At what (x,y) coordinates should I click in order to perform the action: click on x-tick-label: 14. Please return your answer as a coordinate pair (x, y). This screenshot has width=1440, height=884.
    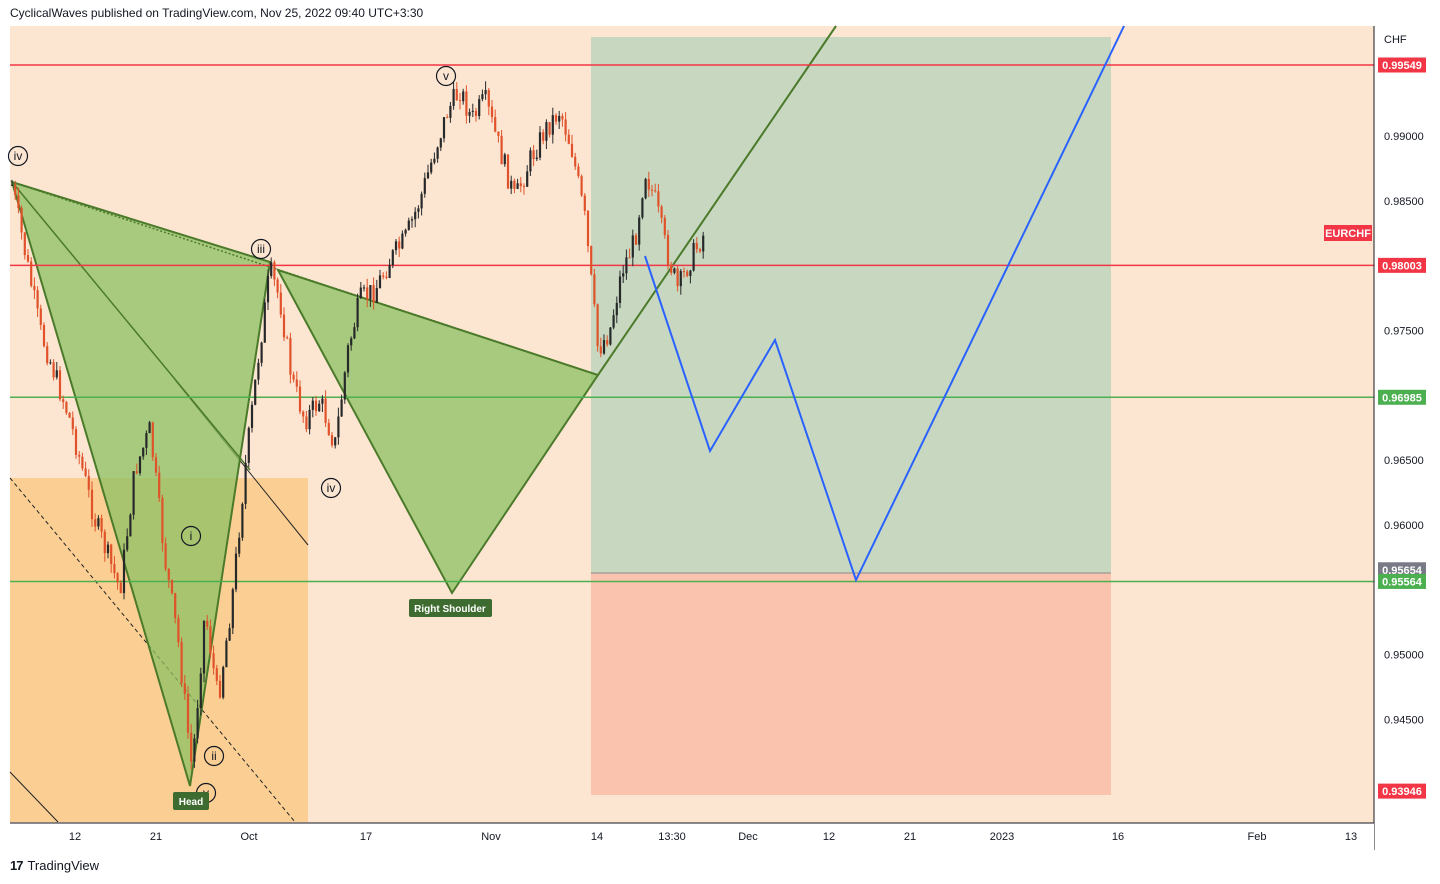
    Looking at the image, I should click on (597, 837).